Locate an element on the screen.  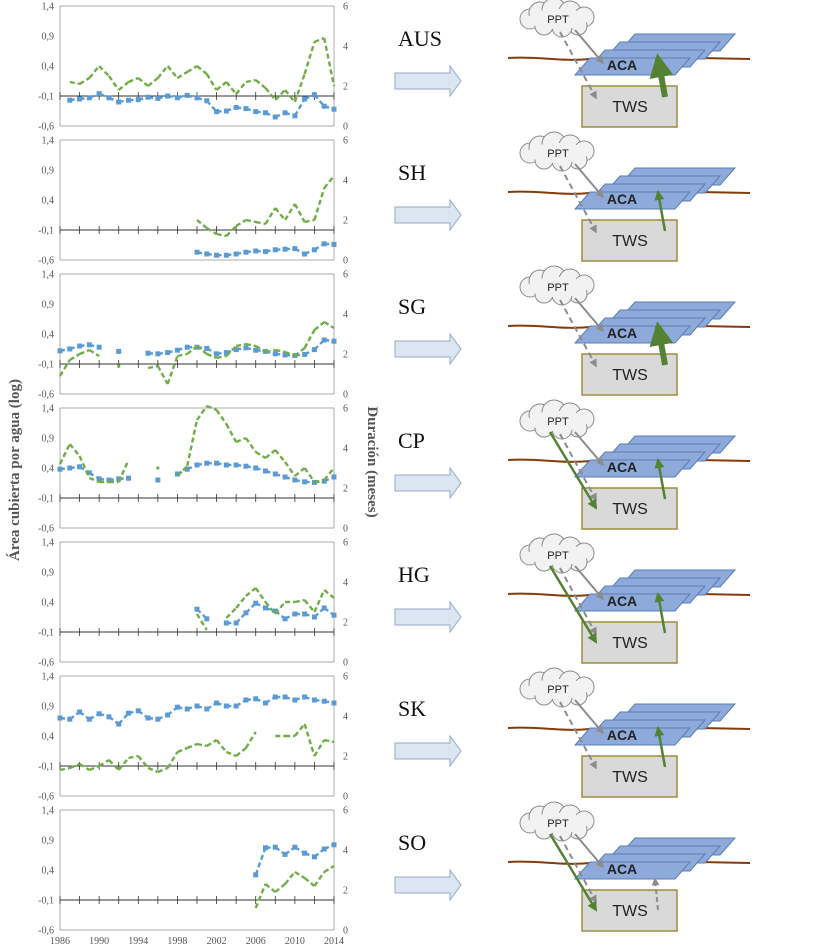
left-tick-label: 1,4 is located at coordinates (48, 677).